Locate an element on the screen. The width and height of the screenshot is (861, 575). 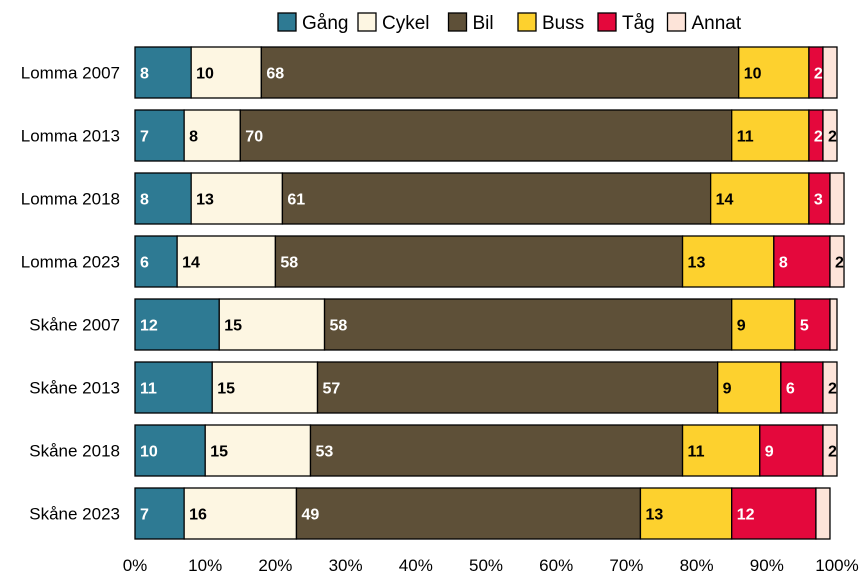
bar-annat-lomma-2023 is located at coordinates (837, 261).